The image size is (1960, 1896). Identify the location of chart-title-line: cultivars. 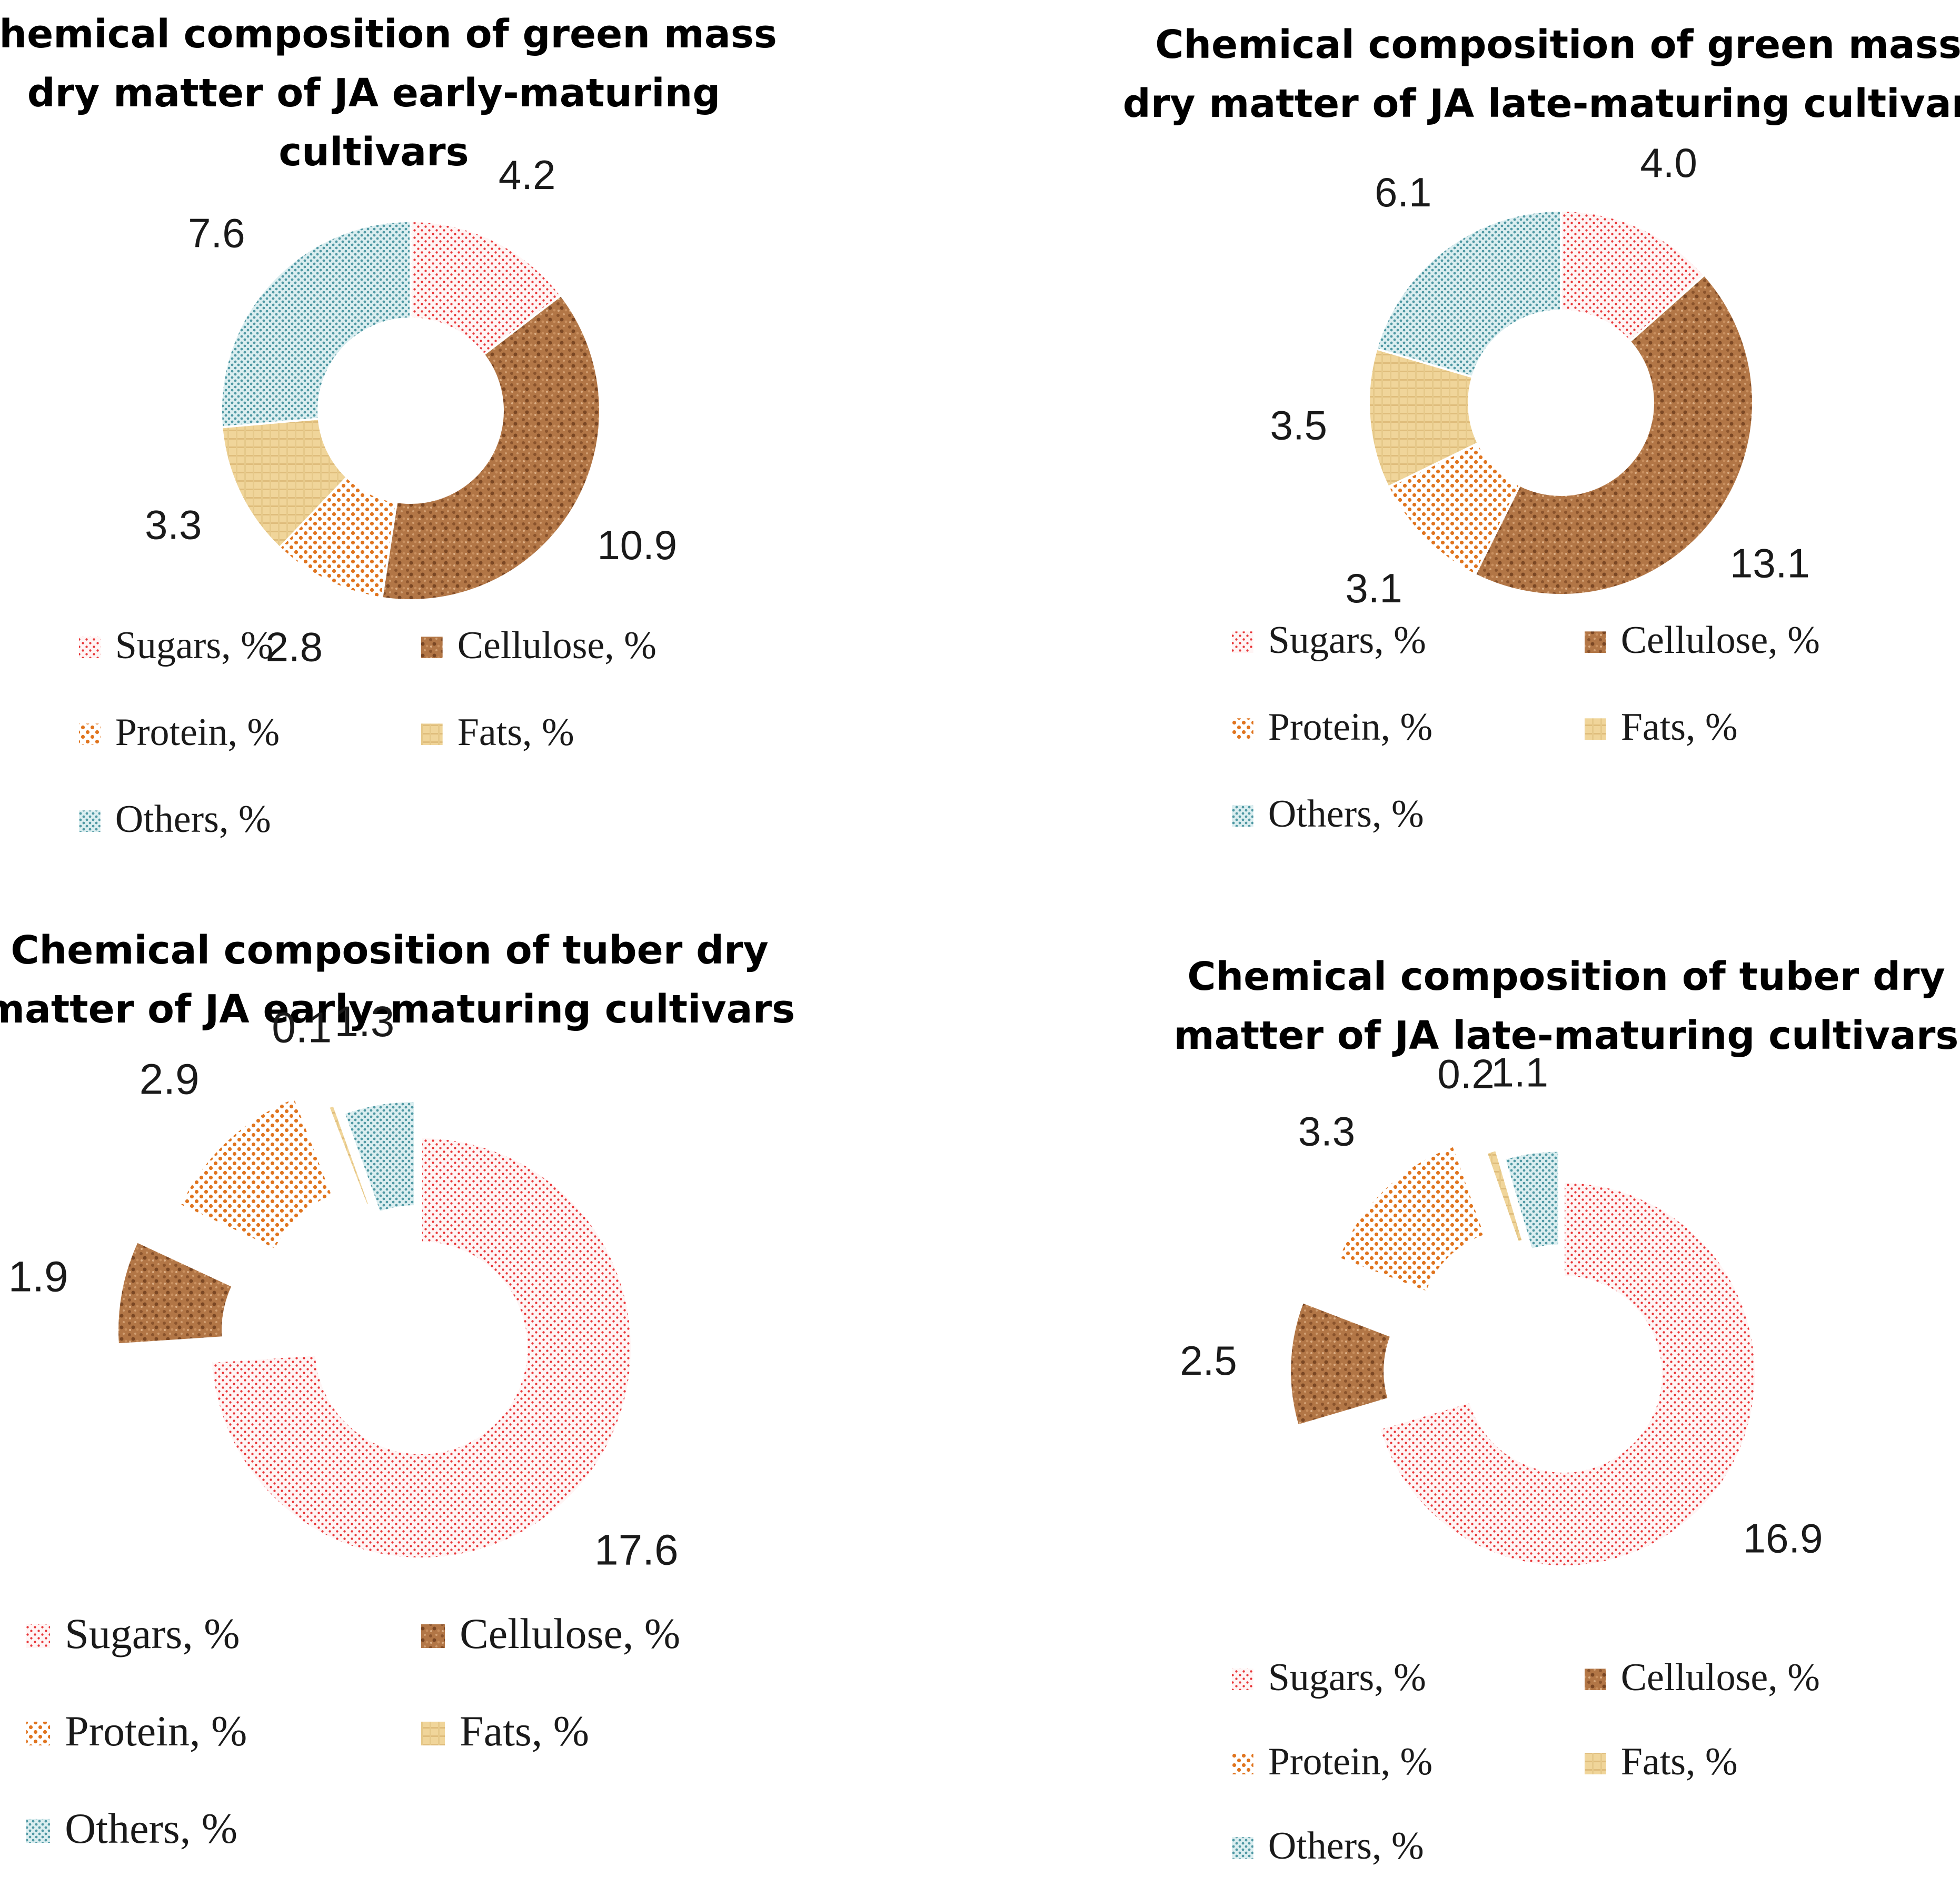
(373, 152).